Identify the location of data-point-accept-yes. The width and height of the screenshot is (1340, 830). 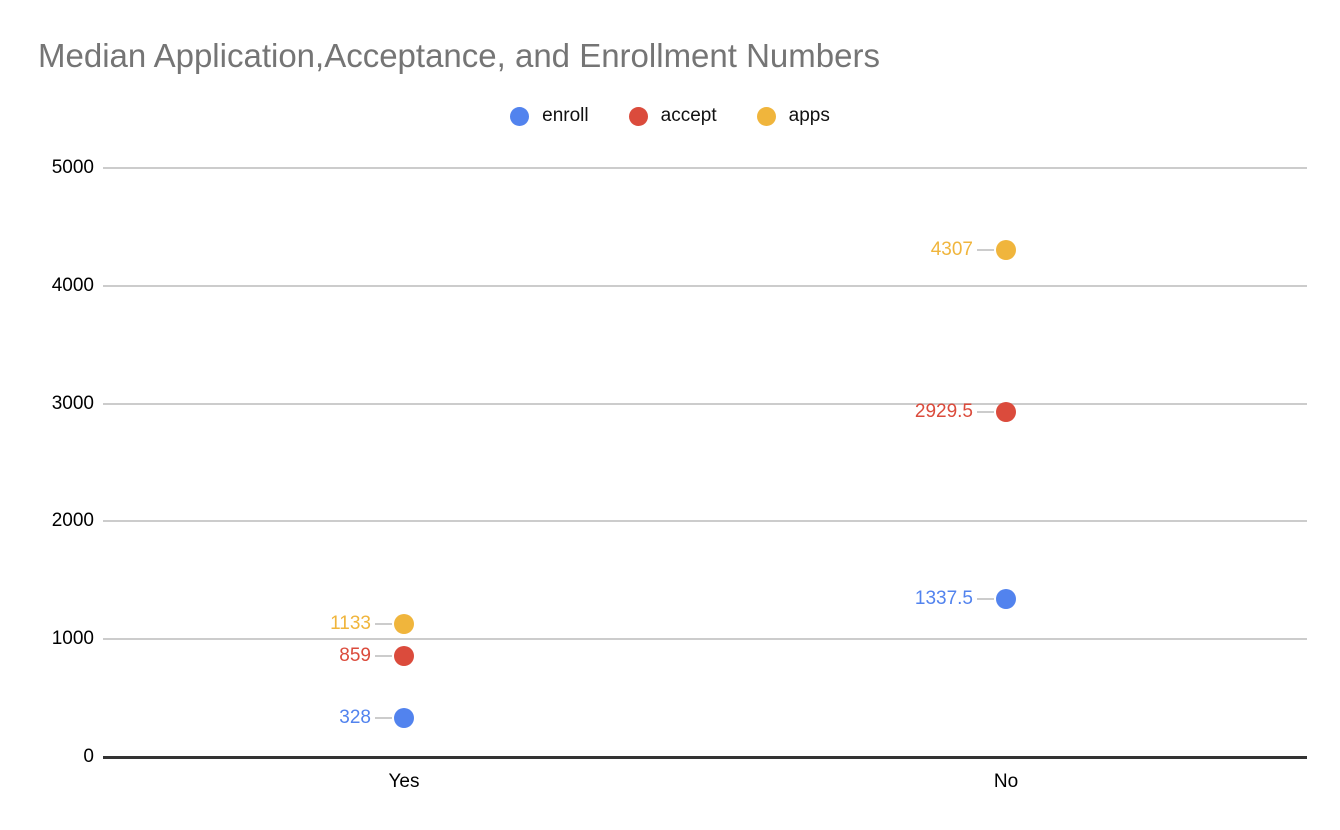
(404, 655).